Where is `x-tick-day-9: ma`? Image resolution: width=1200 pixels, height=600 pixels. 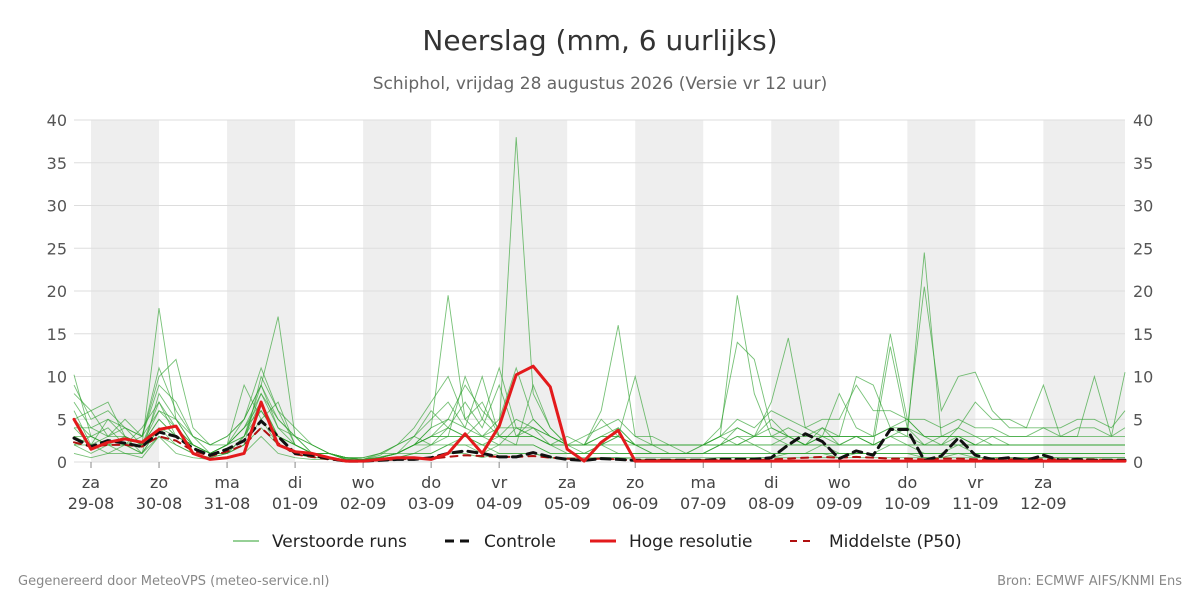 x-tick-day-9: ma is located at coordinates (703, 482).